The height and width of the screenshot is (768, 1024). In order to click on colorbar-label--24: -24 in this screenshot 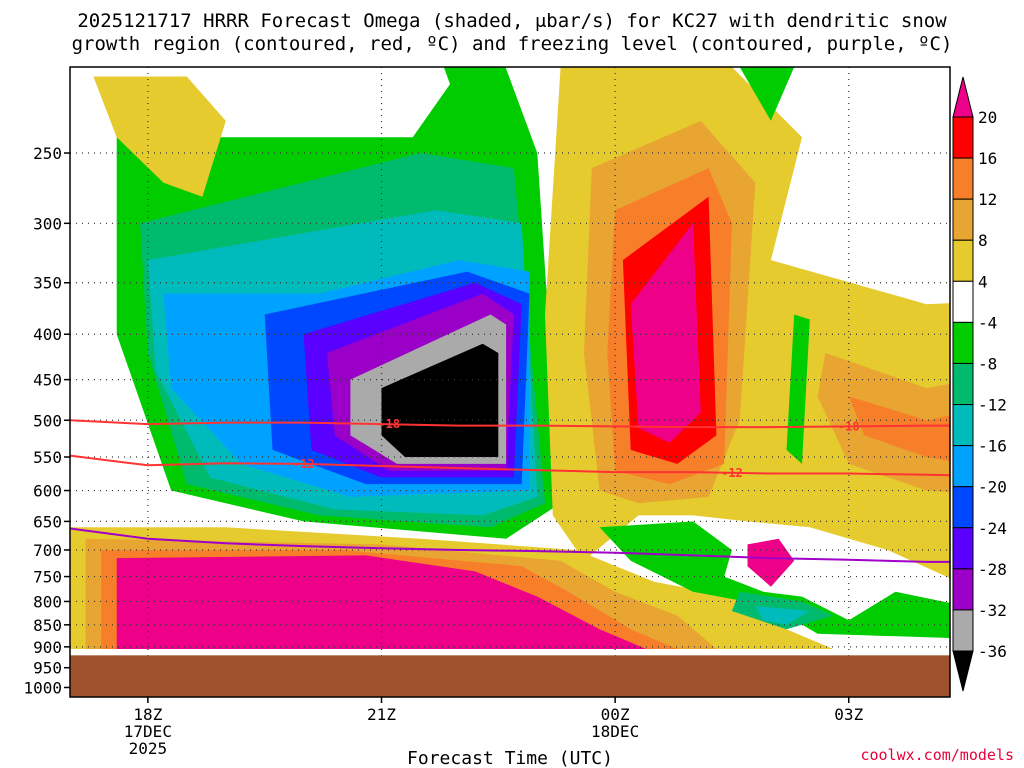, I will do `click(992, 528)`.